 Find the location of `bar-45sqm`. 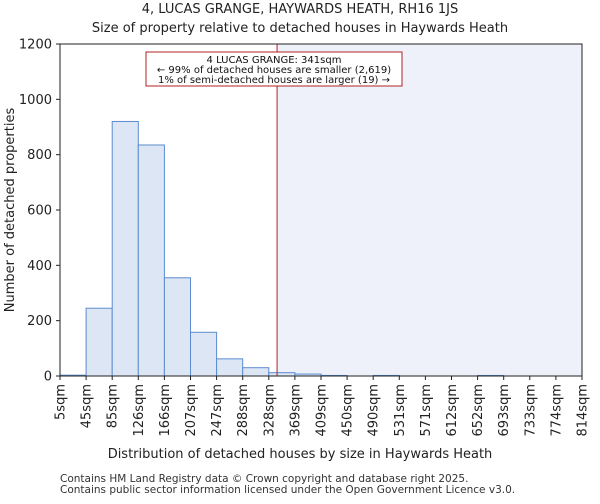

bar-45sqm is located at coordinates (99, 342).